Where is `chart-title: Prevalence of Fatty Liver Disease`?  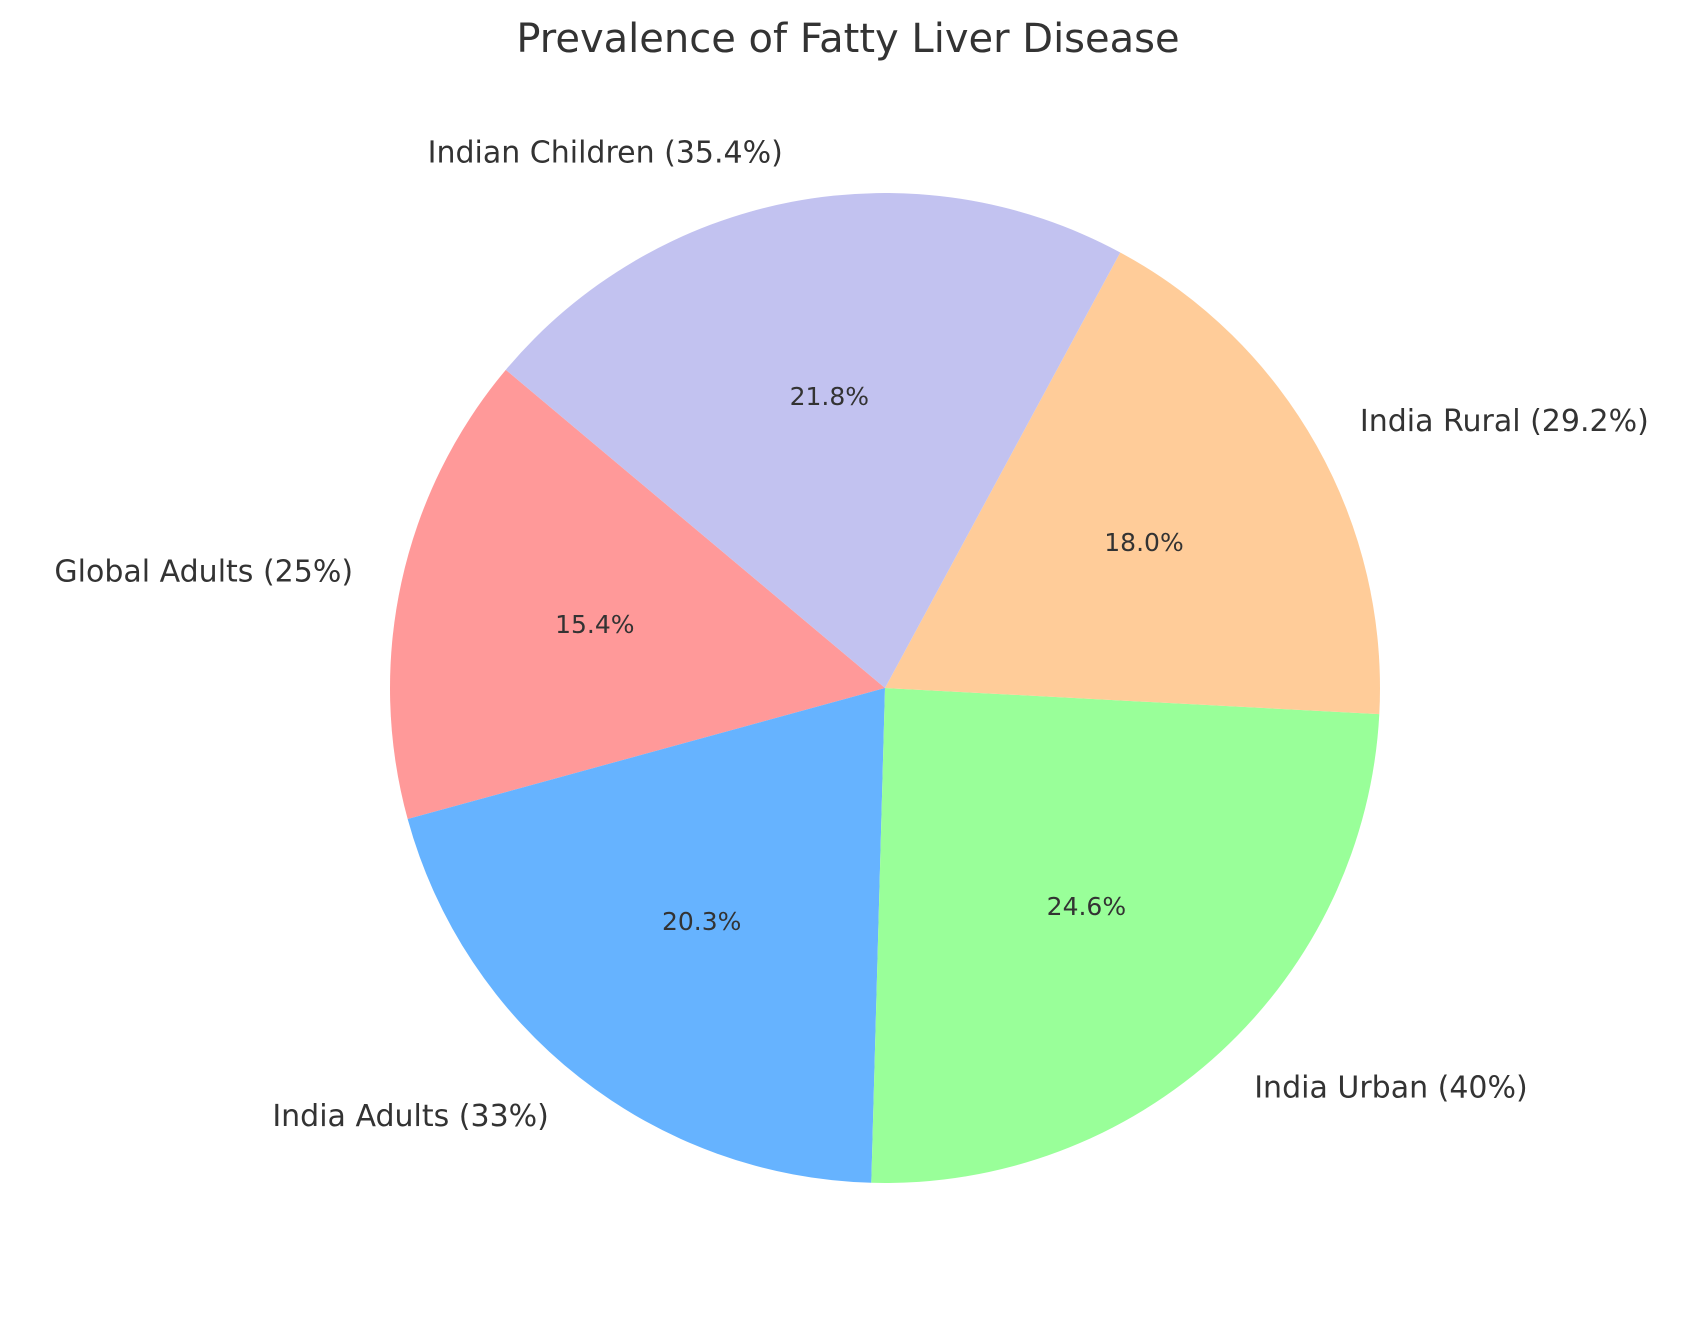
chart-title: Prevalence of Fatty Liver Disease is located at coordinates (847, 39).